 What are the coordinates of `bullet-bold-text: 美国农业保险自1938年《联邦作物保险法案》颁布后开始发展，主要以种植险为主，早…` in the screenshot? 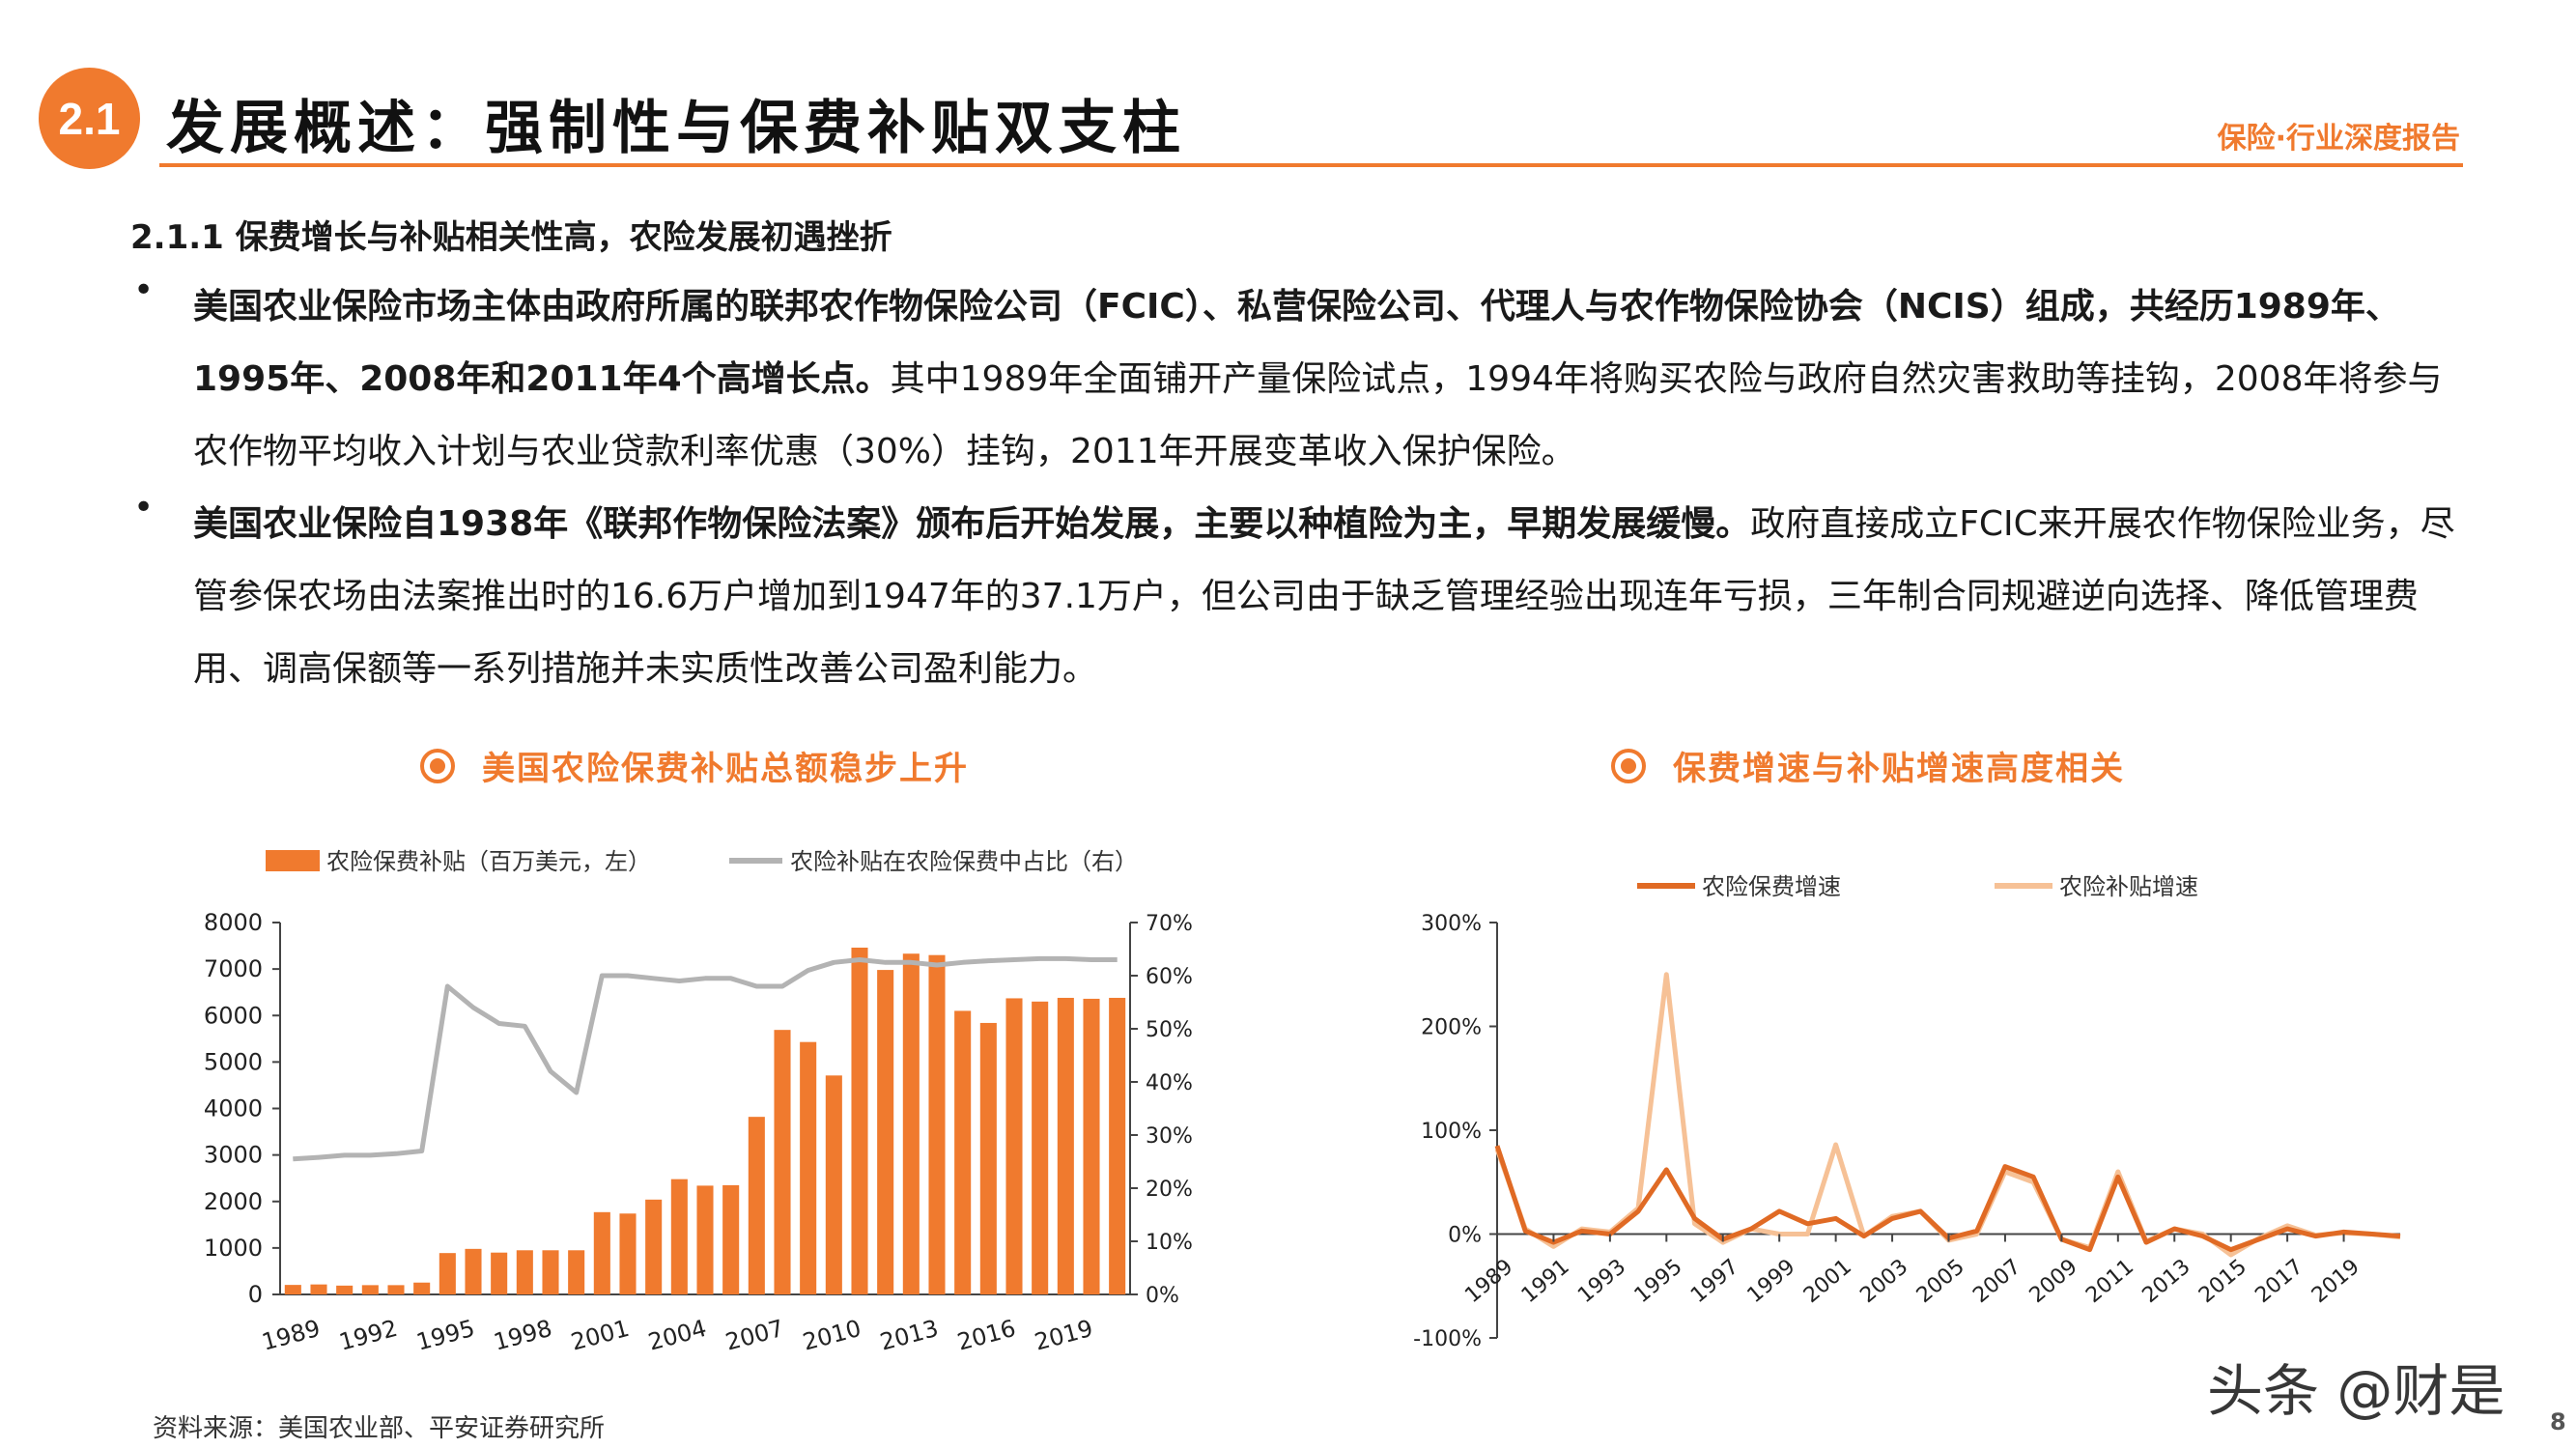 It's located at (972, 524).